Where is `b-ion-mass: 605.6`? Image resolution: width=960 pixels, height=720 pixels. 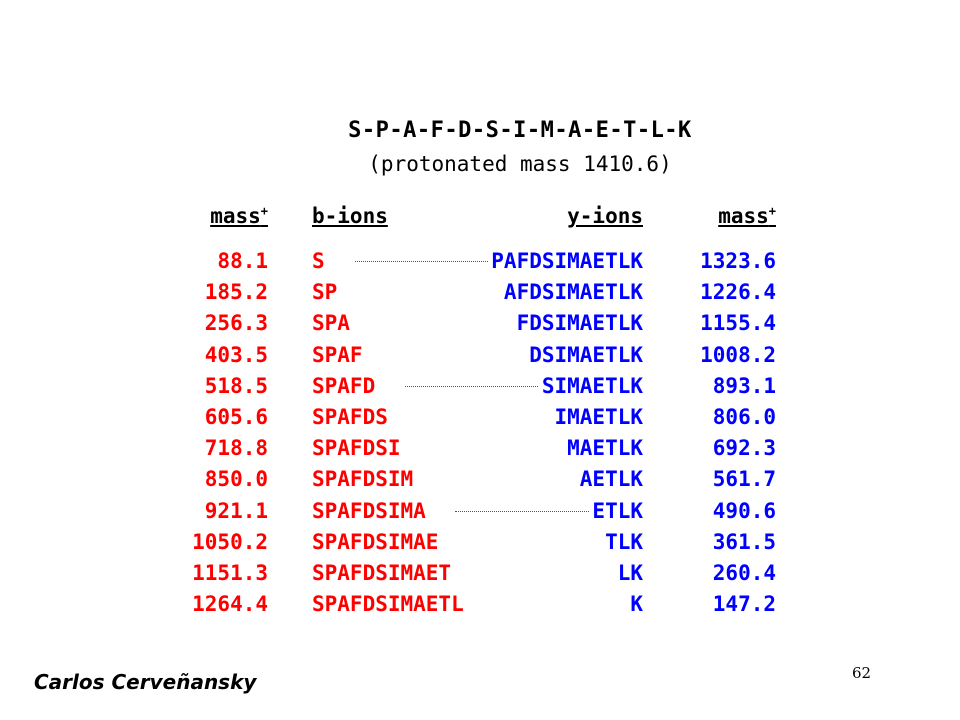
b-ion-mass: 605.6 is located at coordinates (236, 417).